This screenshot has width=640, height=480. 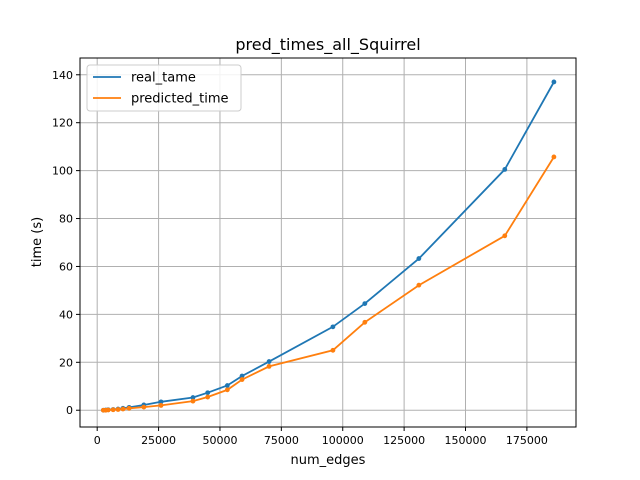 What do you see at coordinates (37, 242) in the screenshot?
I see `y-axis-label: time (s)` at bounding box center [37, 242].